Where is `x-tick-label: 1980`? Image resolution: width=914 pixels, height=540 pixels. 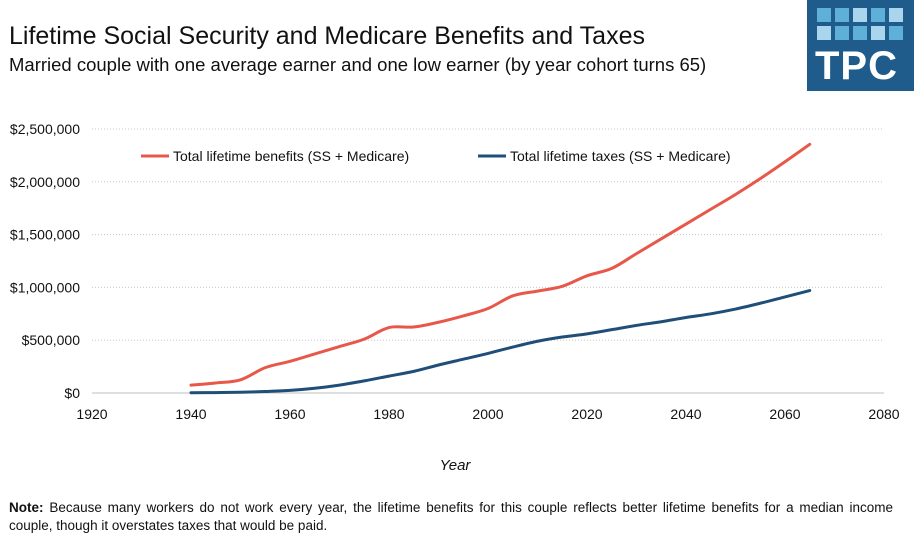 x-tick-label: 1980 is located at coordinates (388, 414).